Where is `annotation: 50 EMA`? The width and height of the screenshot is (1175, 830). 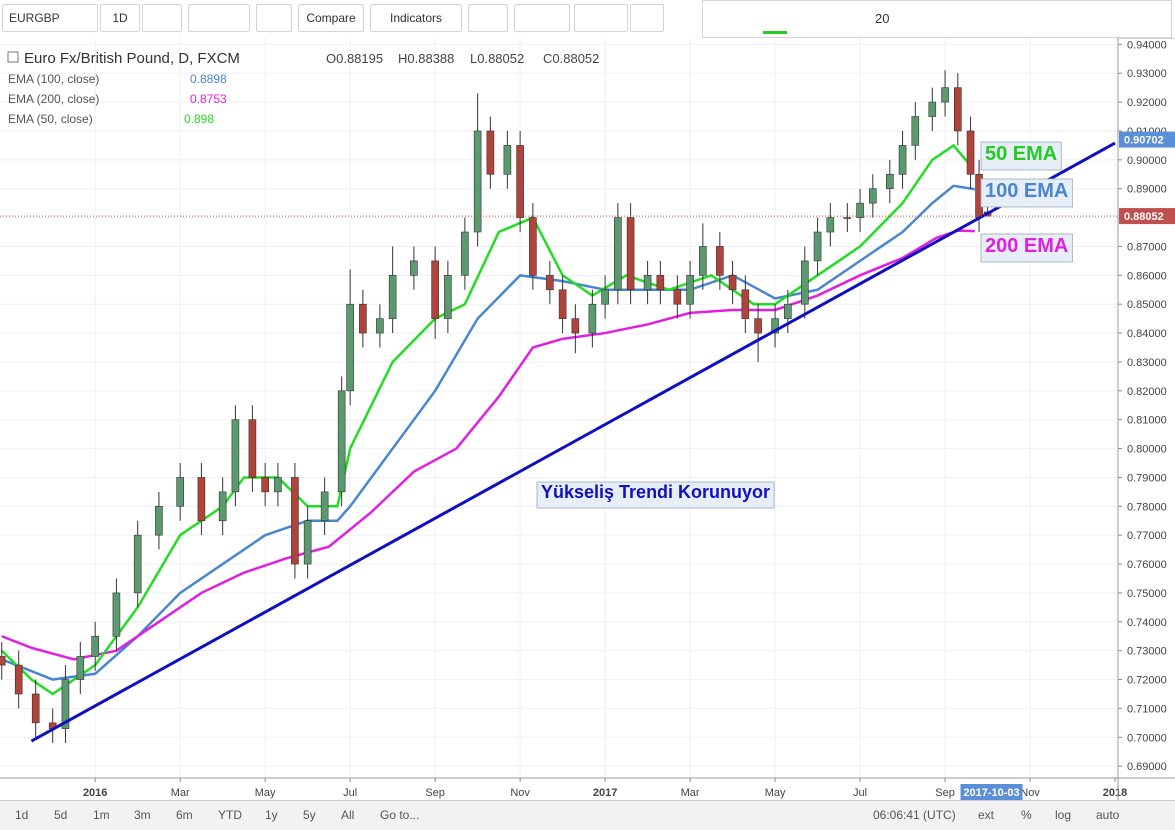
annotation: 50 EMA is located at coordinates (1021, 156).